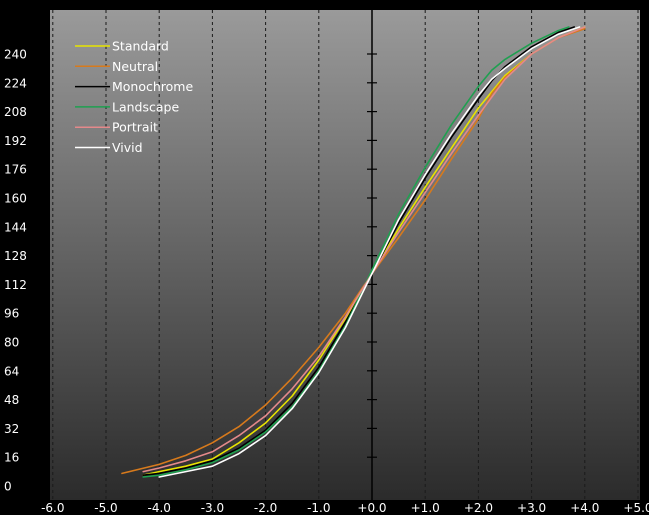 The image size is (649, 515). What do you see at coordinates (636, 508) in the screenshot?
I see `x-tick-label-11: +5.0` at bounding box center [636, 508].